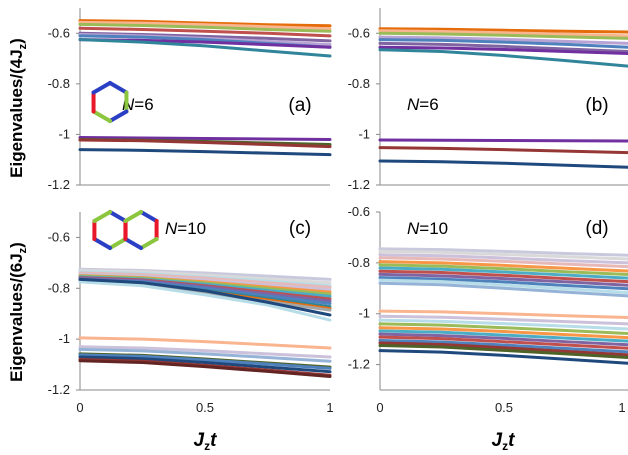  I want to click on x-axis-label-left: Jzt, so click(206, 441).